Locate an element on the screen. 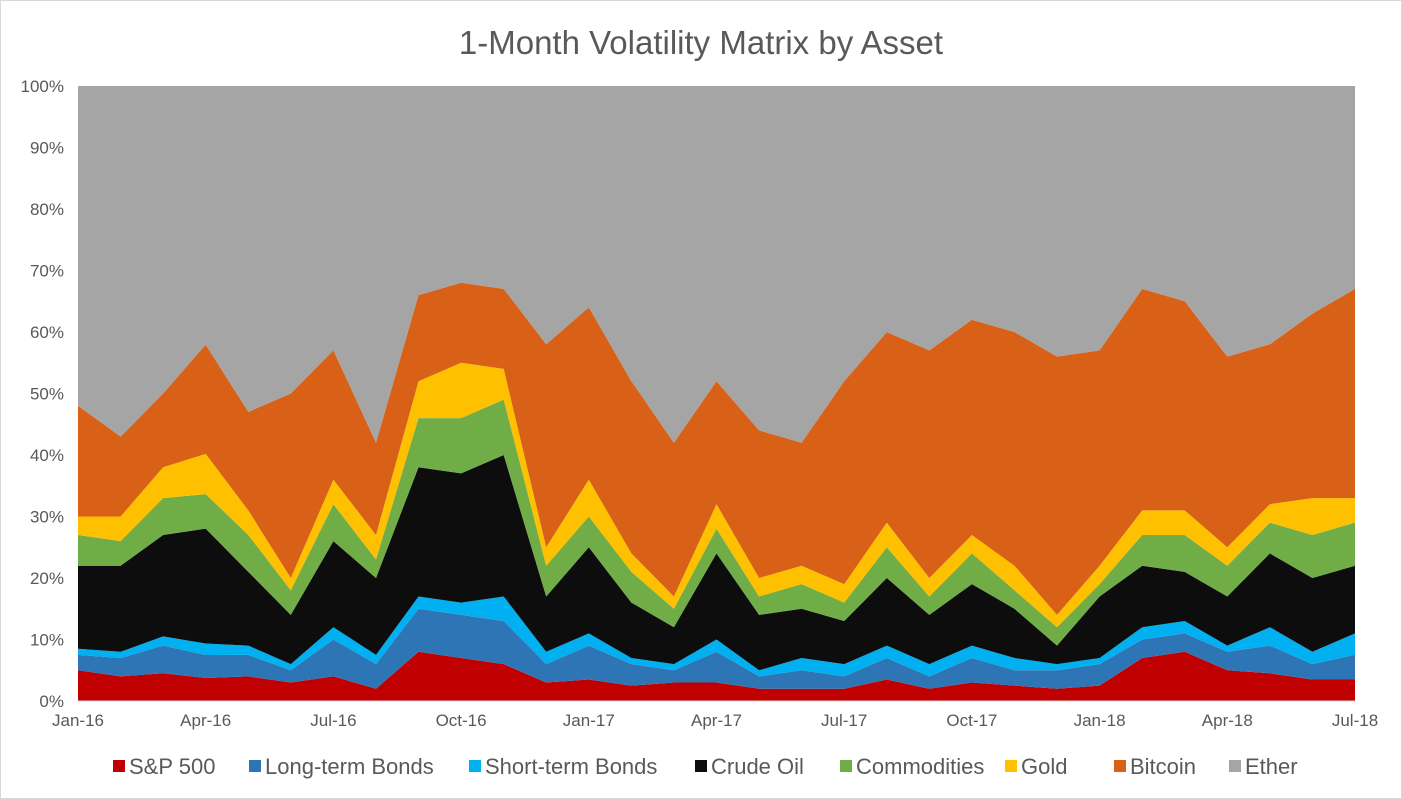  x-tick-label: Oct-17 is located at coordinates (971, 720).